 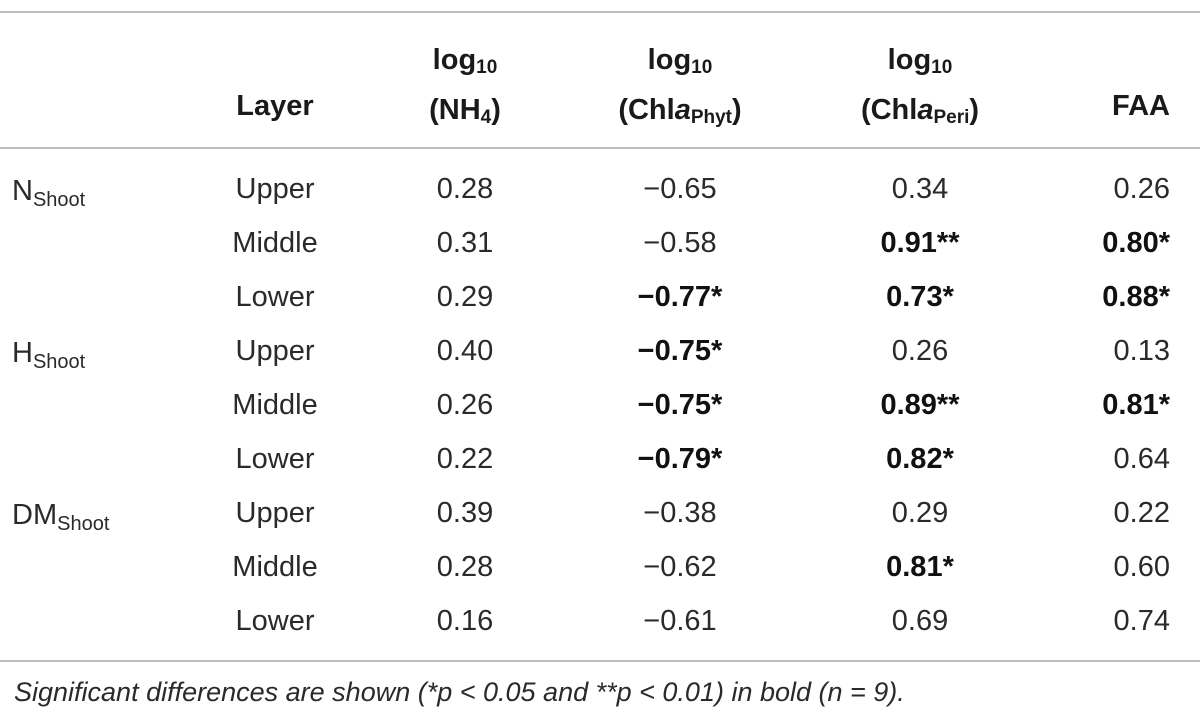 I want to click on value-cell-phyt: −0.38, so click(x=680, y=513).